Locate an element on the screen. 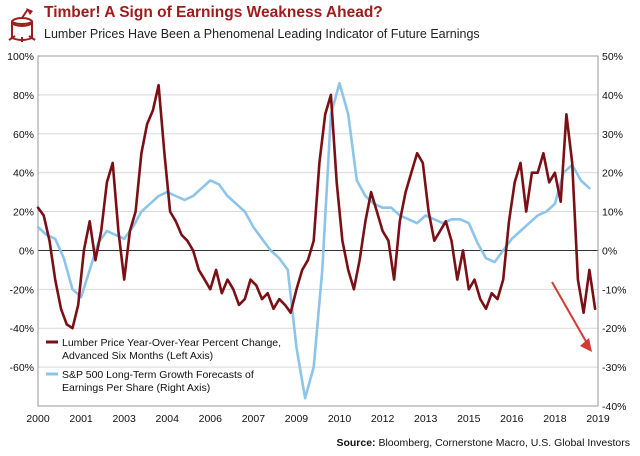  x-tick-label: 2012 is located at coordinates (383, 419).